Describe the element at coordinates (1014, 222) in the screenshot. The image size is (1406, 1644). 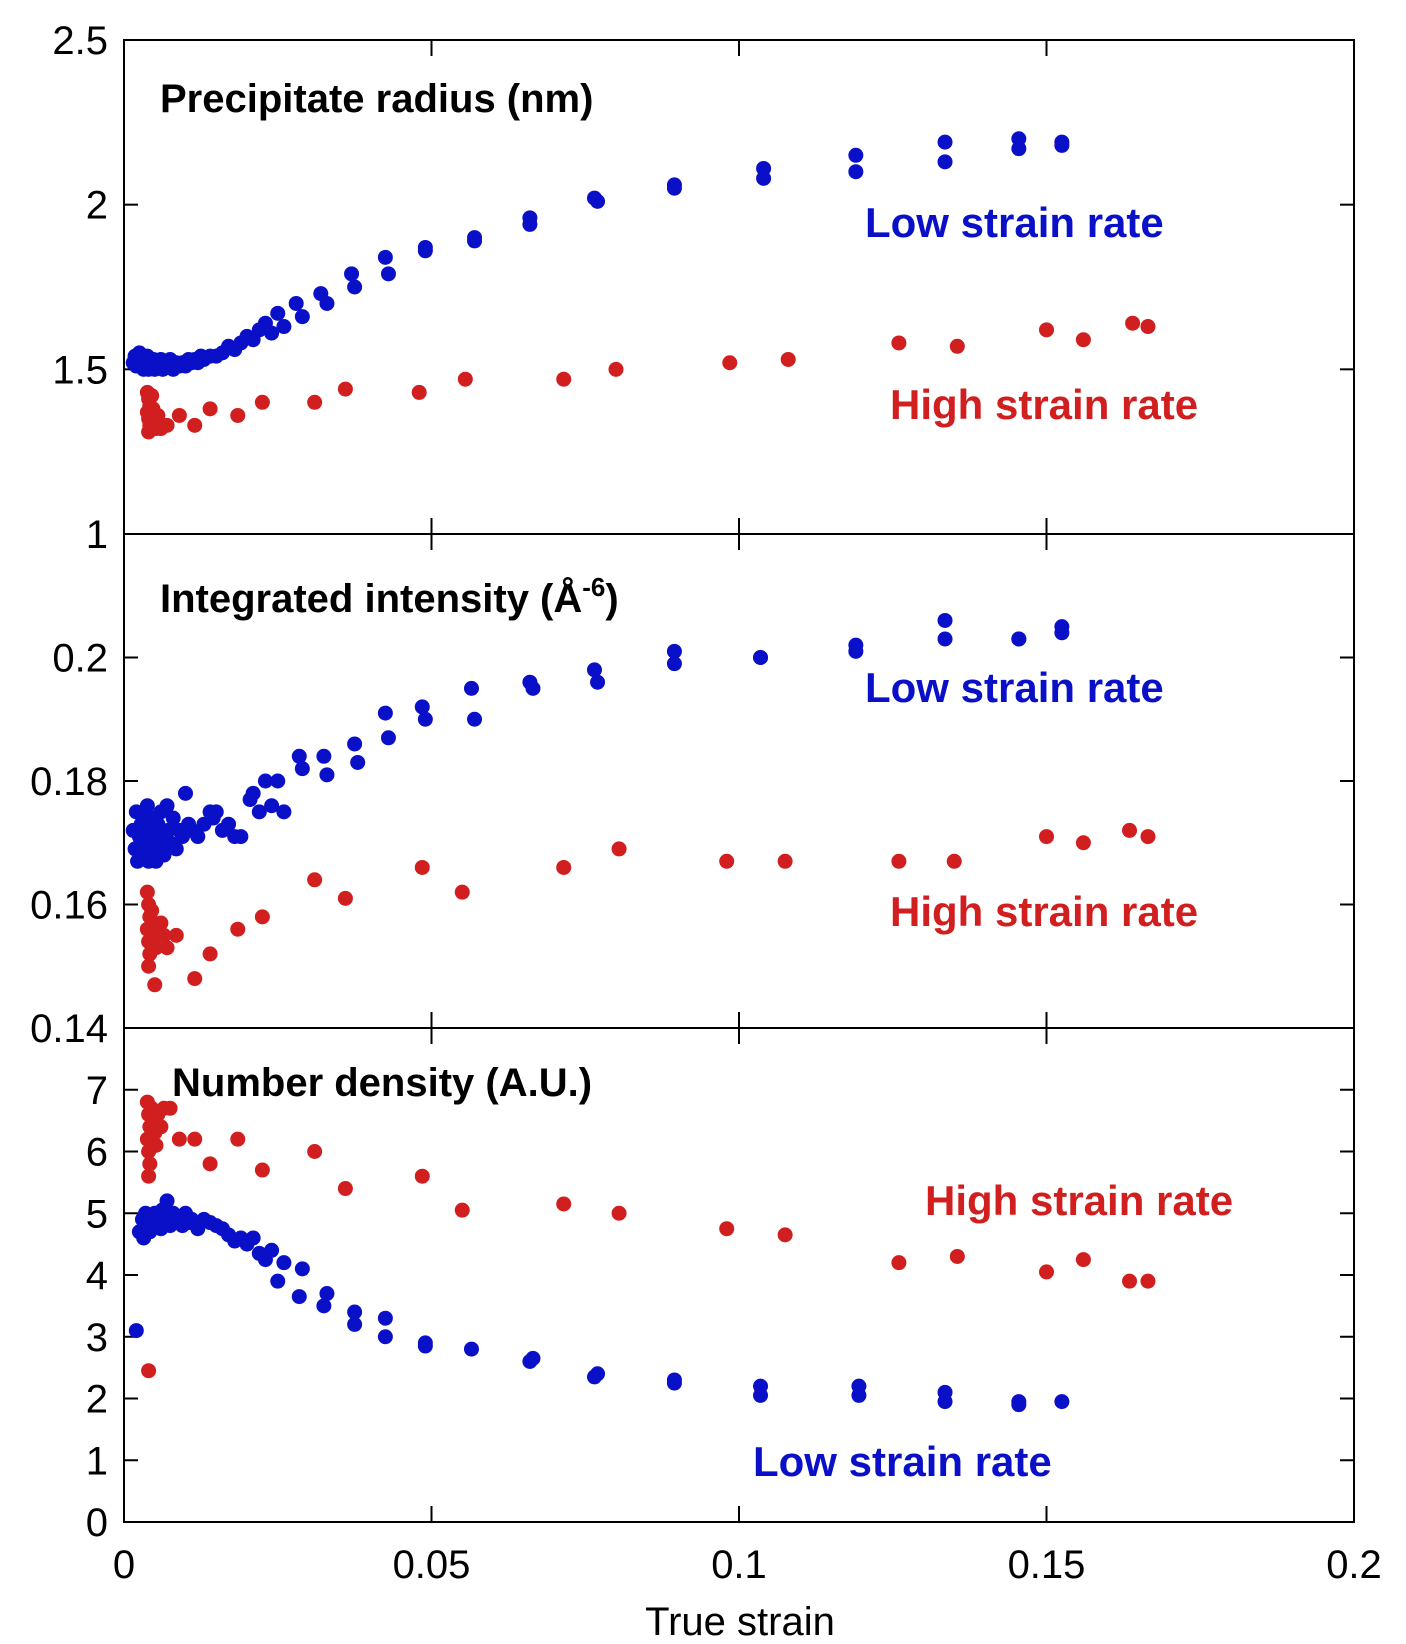
I see `series-label: Low strain rate` at that location.